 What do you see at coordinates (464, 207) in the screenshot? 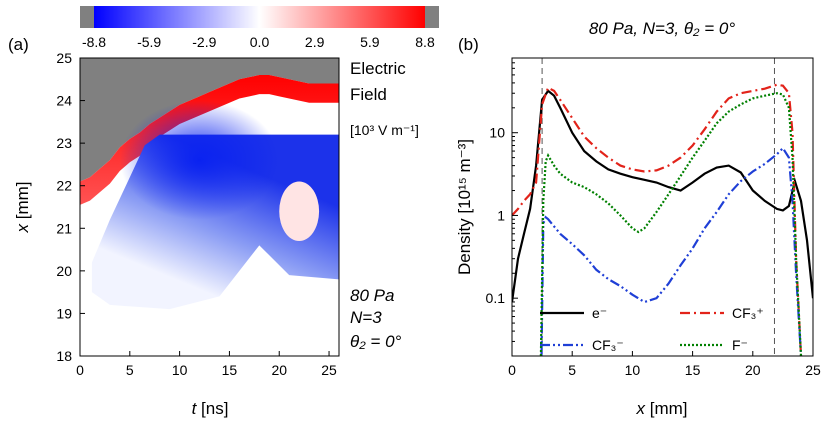
I see `panel-b-ylabel: Density [10¹⁵ m⁻³]` at bounding box center [464, 207].